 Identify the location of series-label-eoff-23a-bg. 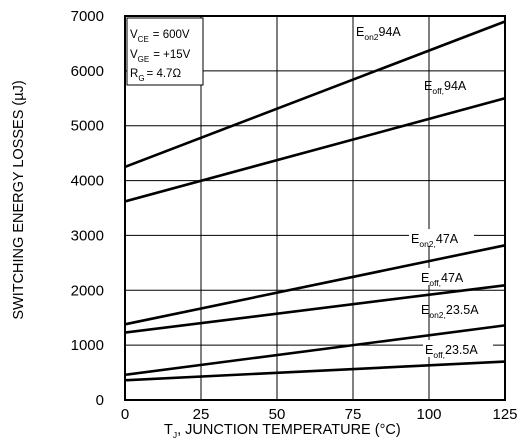
(458, 348).